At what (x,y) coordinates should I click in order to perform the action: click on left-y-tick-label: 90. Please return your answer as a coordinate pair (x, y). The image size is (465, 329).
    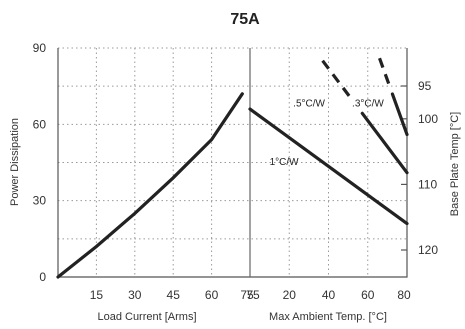
    Looking at the image, I should click on (40, 48).